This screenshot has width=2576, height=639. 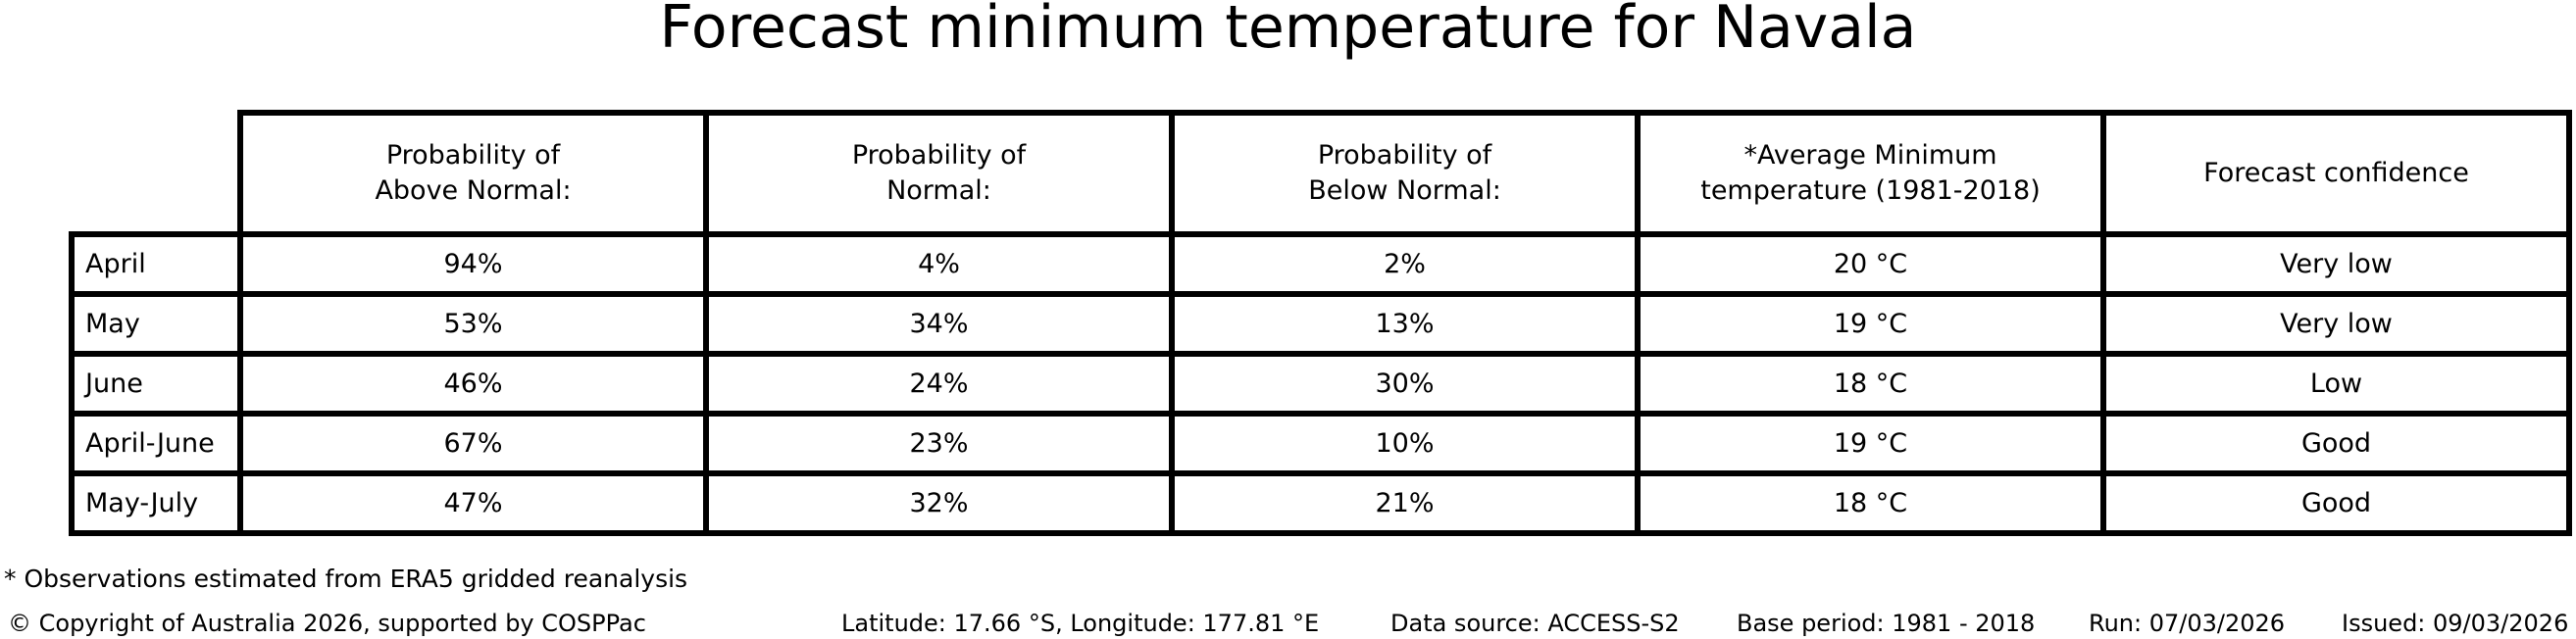 I want to click on issued-date-text: Issued: 09/03/2026, so click(x=2455, y=624).